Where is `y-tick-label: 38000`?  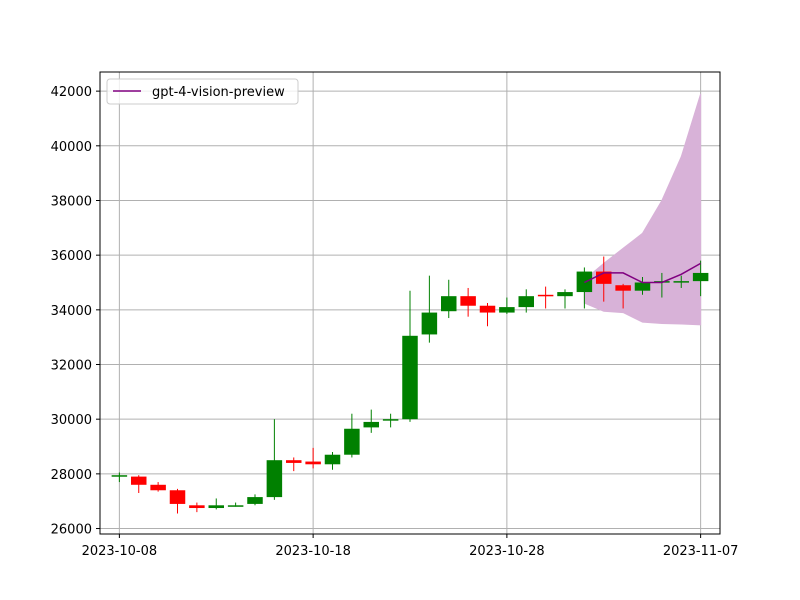
y-tick-label: 38000 is located at coordinates (71, 201).